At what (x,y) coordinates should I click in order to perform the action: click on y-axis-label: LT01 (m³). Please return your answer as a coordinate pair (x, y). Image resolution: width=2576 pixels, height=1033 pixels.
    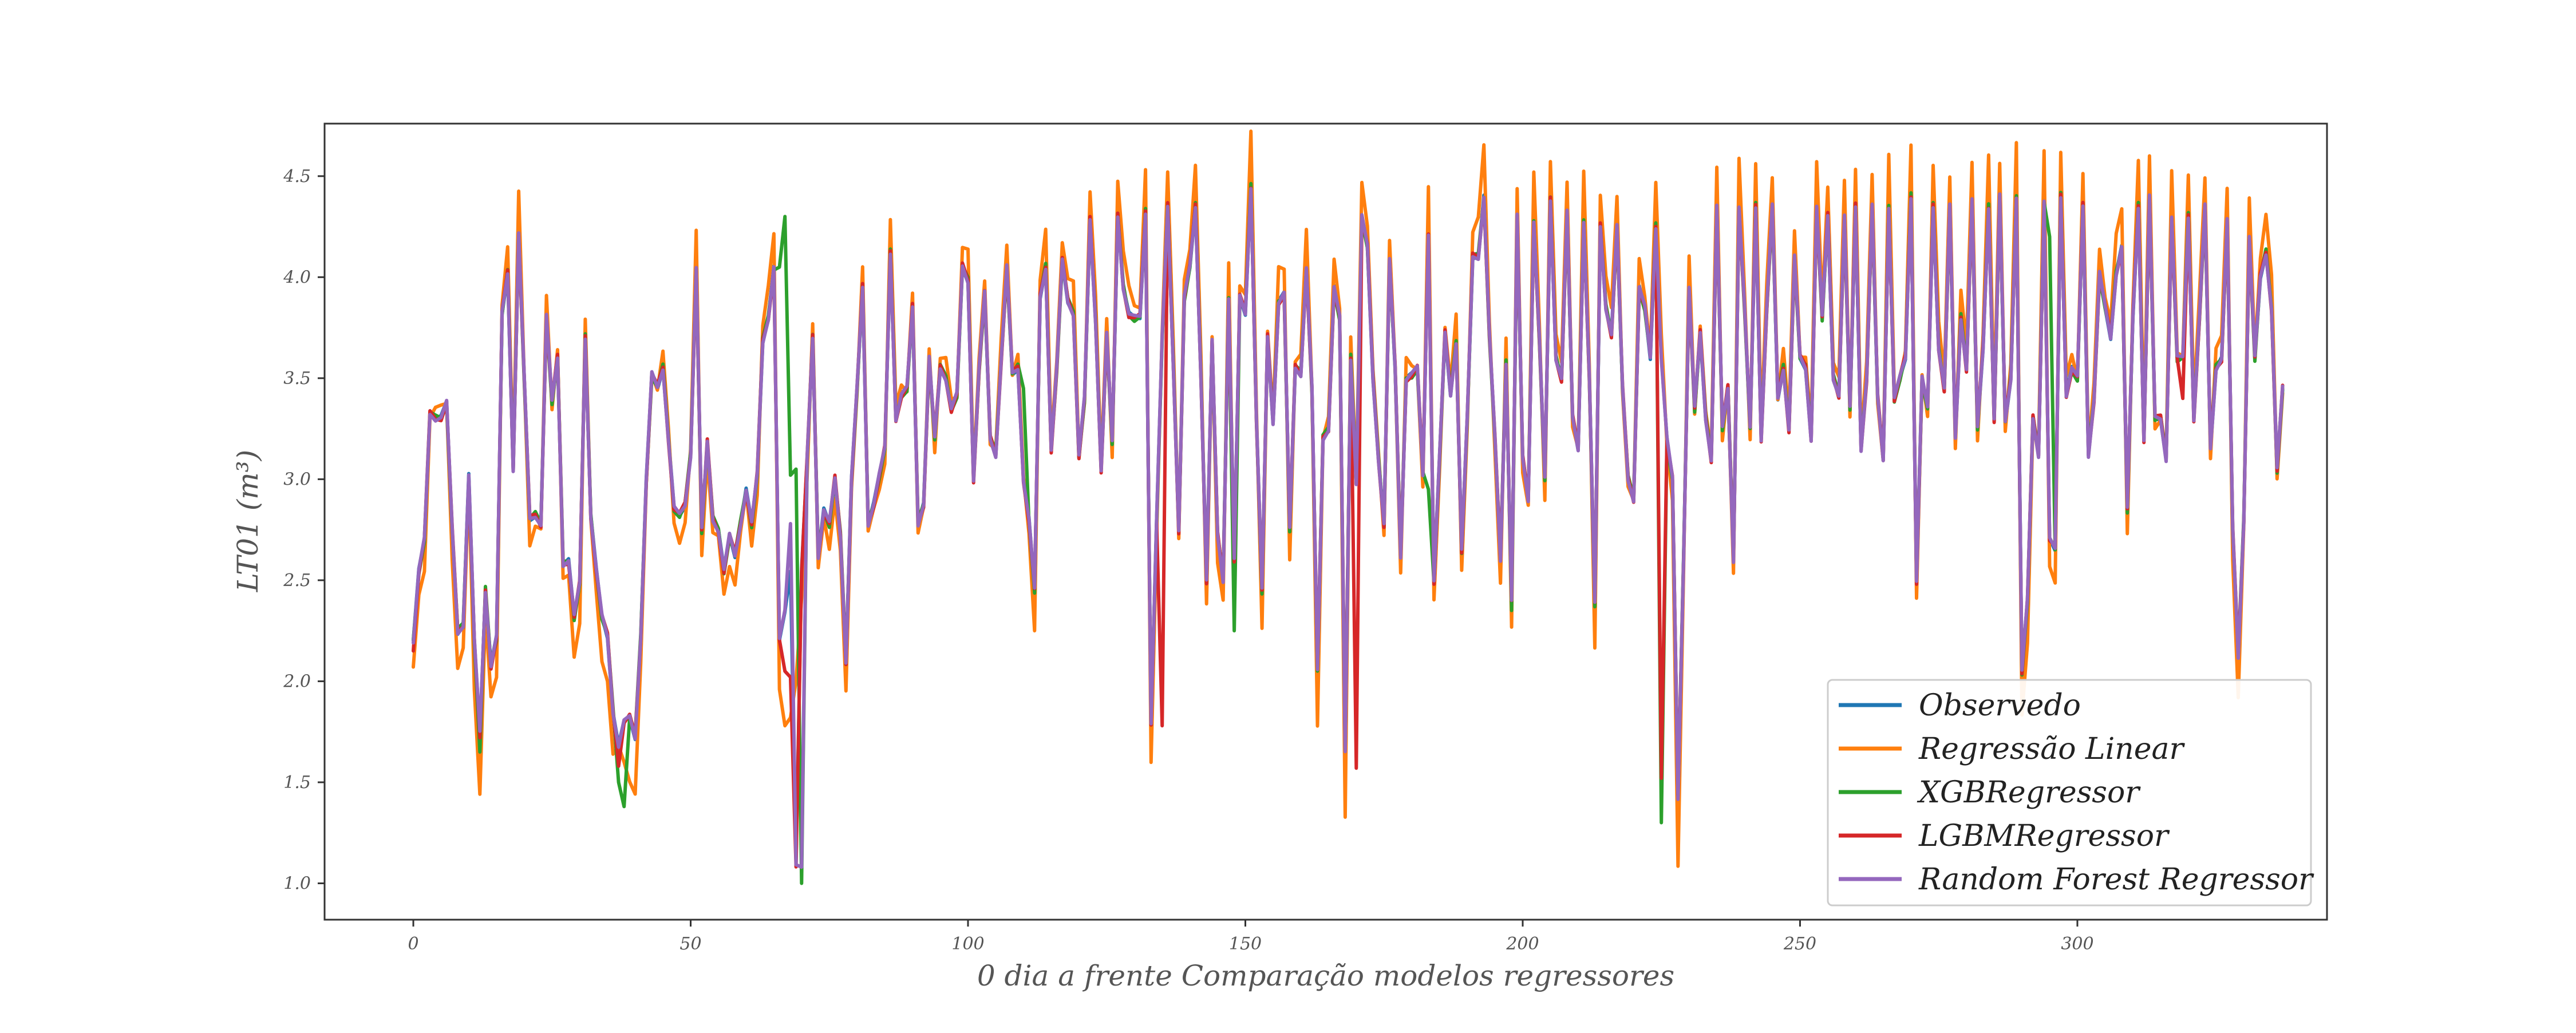
    Looking at the image, I should click on (247, 521).